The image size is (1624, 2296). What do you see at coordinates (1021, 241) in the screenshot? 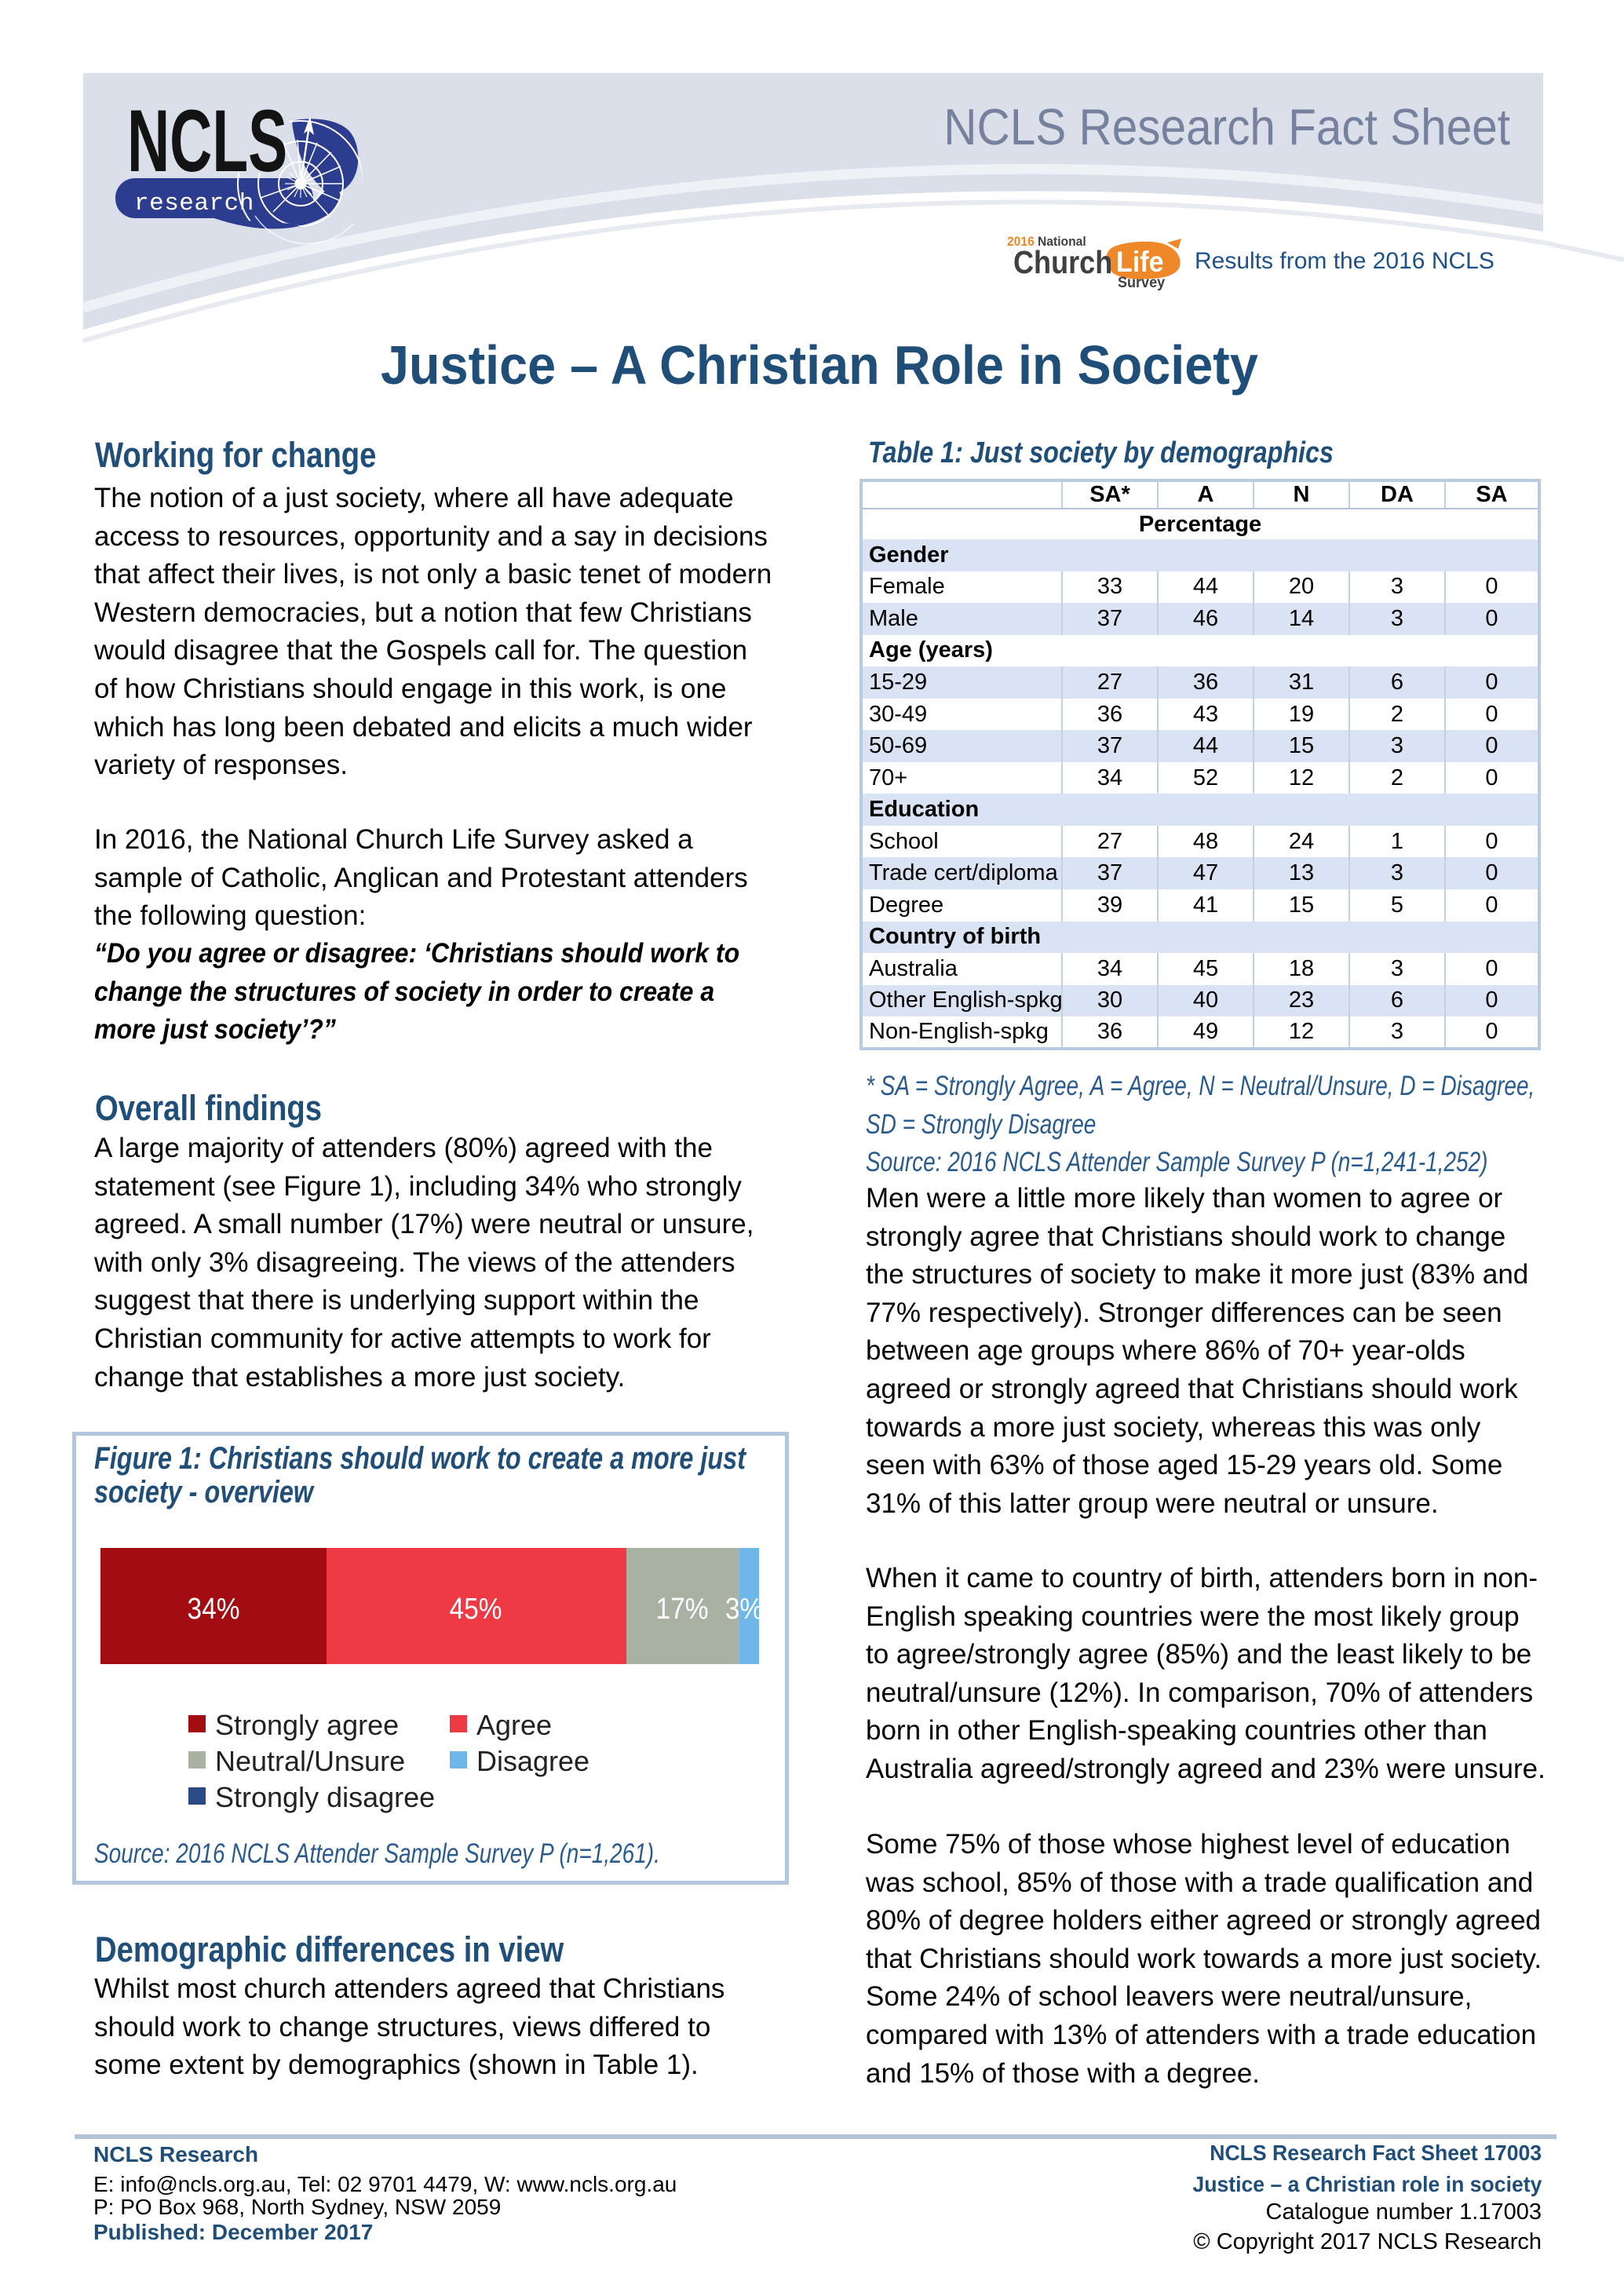
I see `svg-text: 2016` at bounding box center [1021, 241].